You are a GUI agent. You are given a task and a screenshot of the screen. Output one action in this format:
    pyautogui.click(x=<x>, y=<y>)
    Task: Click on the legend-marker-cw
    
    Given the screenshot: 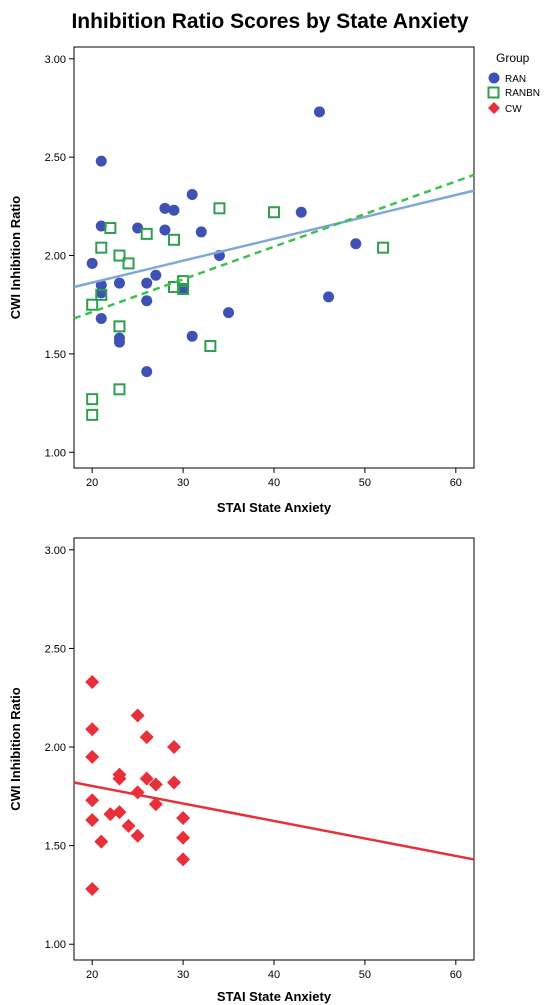 What is the action you would take?
    pyautogui.click(x=494, y=108)
    